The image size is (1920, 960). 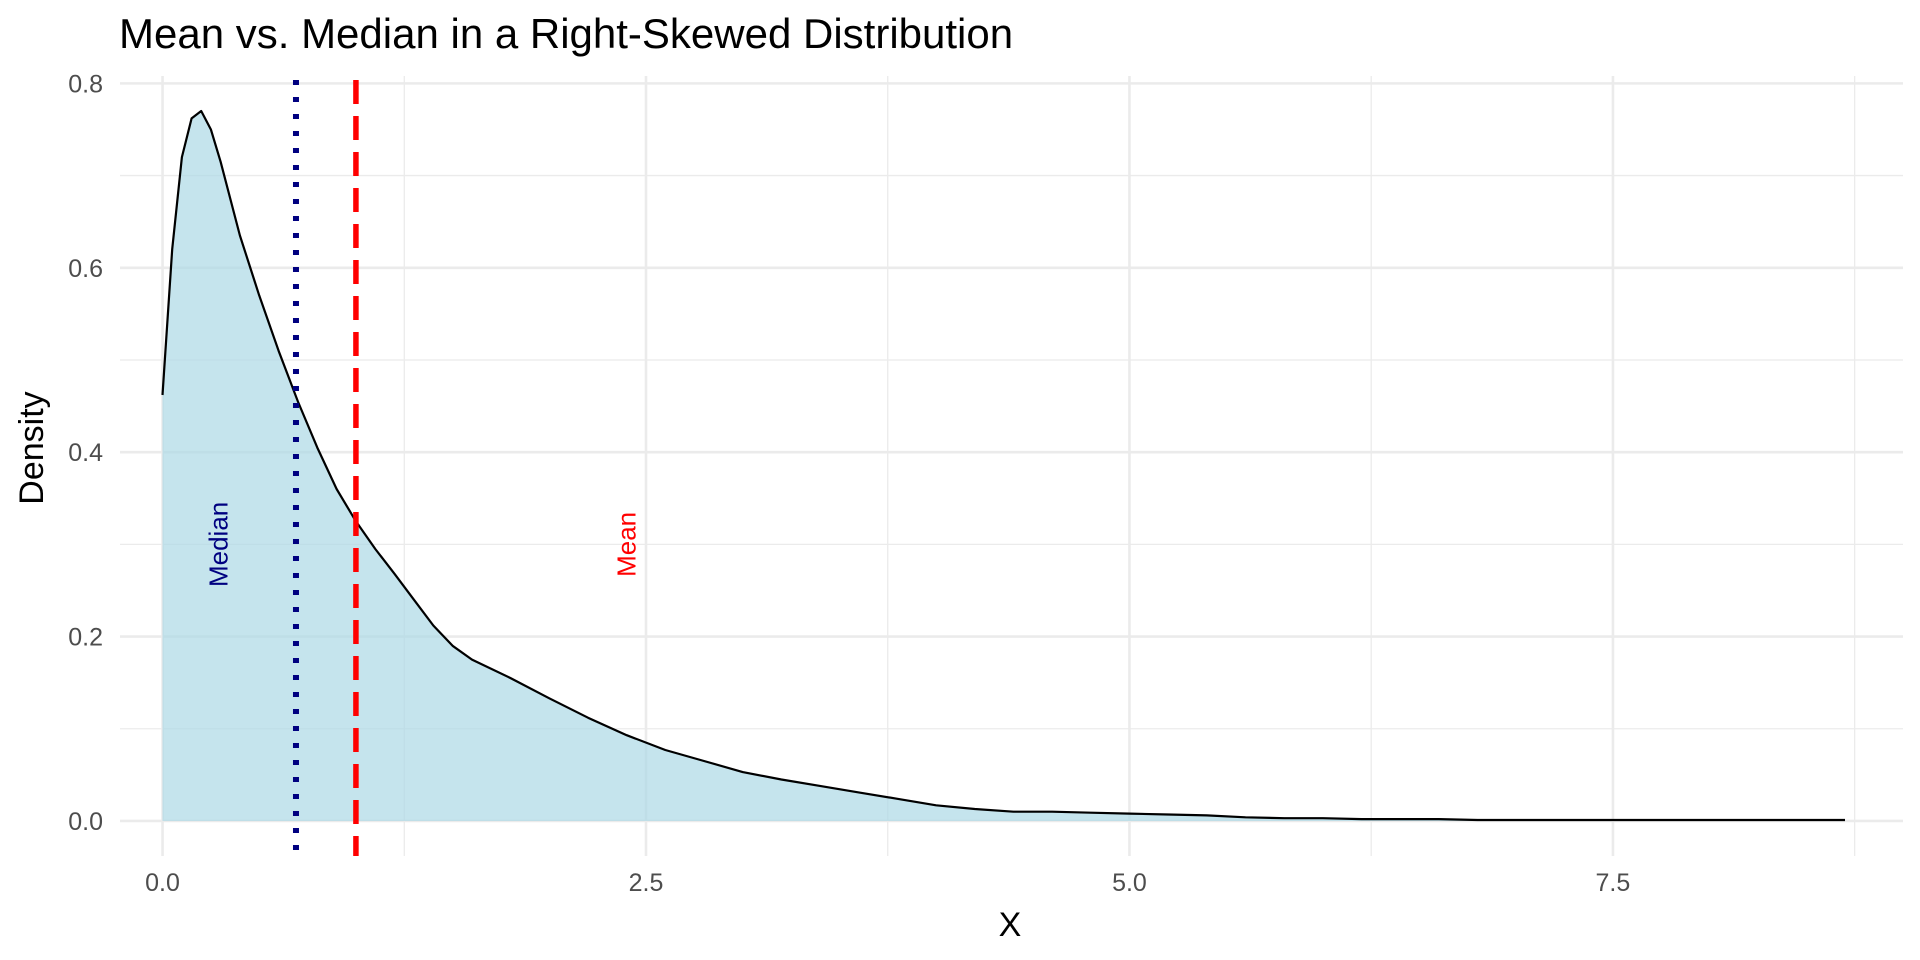 I want to click on x-tick-label: 0.0, so click(x=162, y=883).